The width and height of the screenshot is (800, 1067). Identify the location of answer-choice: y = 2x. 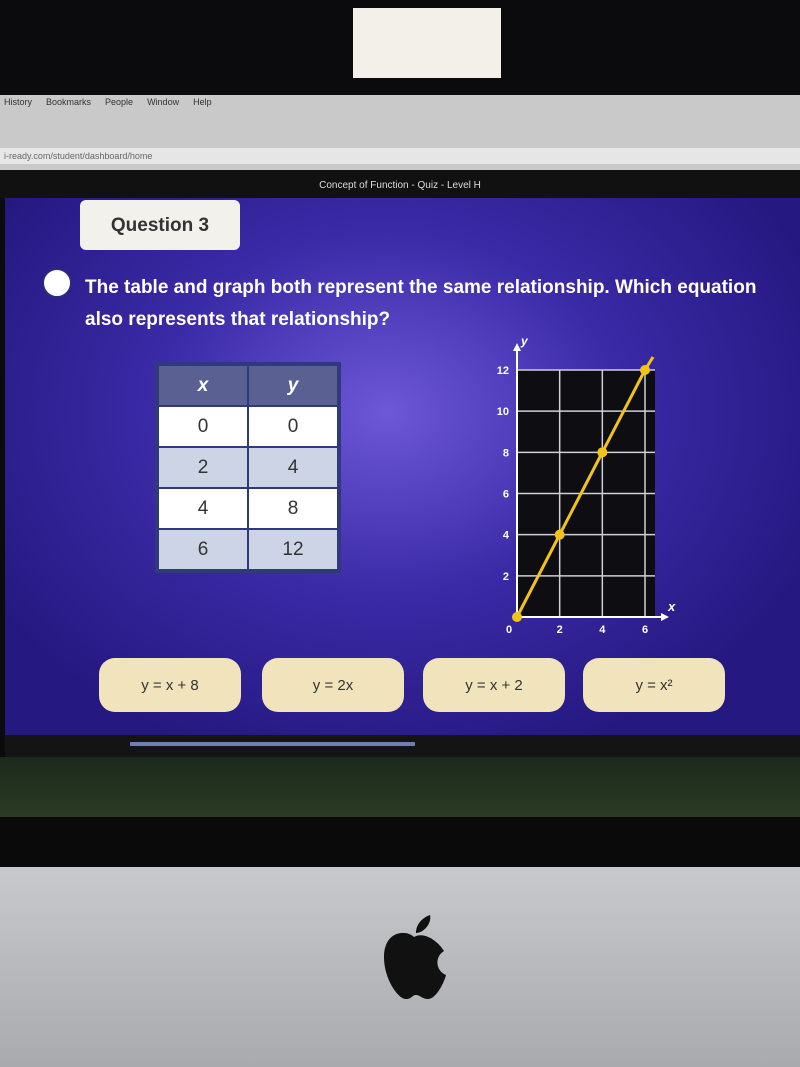
(333, 685).